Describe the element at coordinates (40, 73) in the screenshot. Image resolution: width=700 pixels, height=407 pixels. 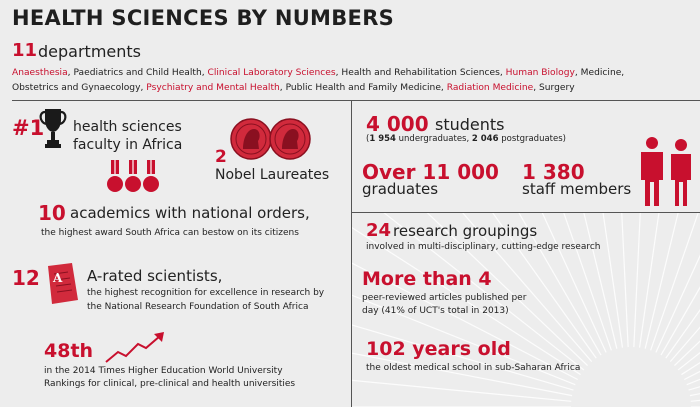
I see `department-item: Anaesthesia` at that location.